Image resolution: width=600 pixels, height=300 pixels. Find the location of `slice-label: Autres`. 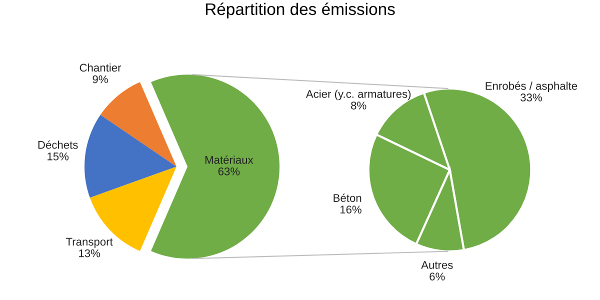

slice-label: Autres is located at coordinates (437, 265).